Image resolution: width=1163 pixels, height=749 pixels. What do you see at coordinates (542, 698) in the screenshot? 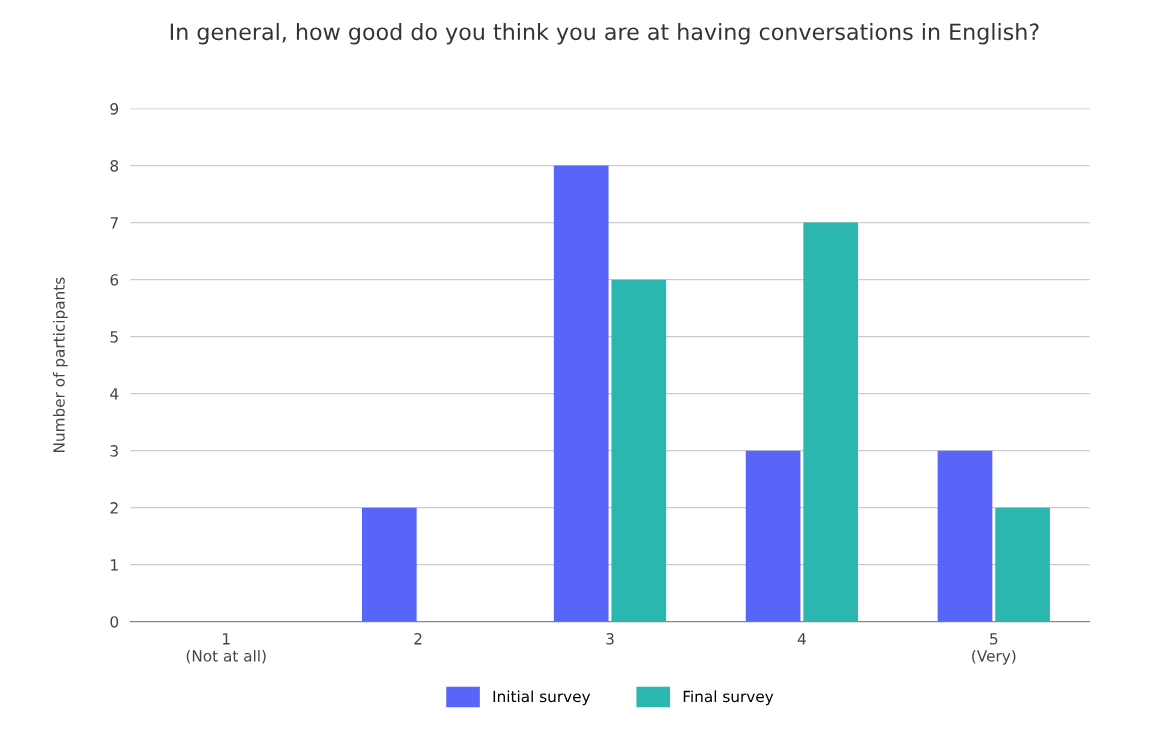
I see `legend-label: Initial survey` at bounding box center [542, 698].